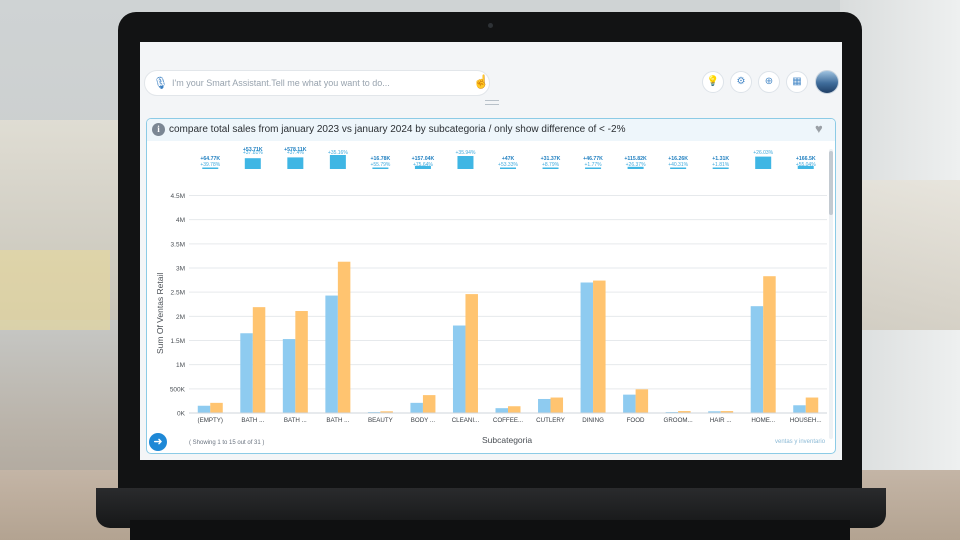 This screenshot has height=540, width=960. What do you see at coordinates (819, 128) in the screenshot?
I see `heart-icon: ♥` at bounding box center [819, 128].